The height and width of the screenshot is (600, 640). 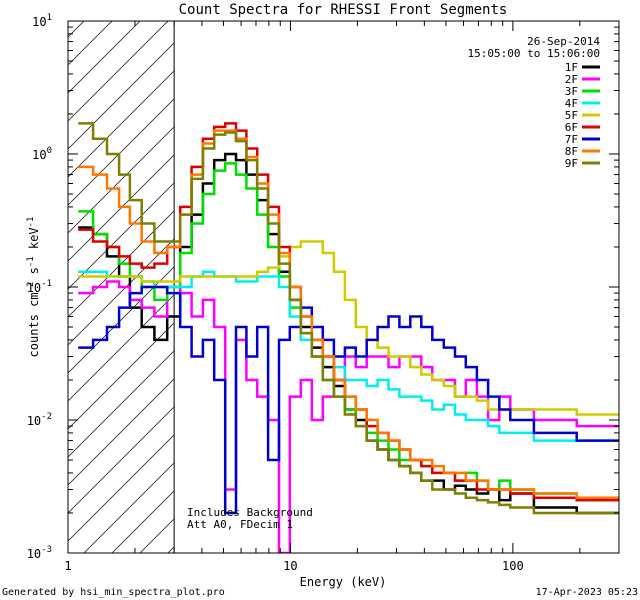 I want to click on legend-label-9F: 9F, so click(x=571, y=163).